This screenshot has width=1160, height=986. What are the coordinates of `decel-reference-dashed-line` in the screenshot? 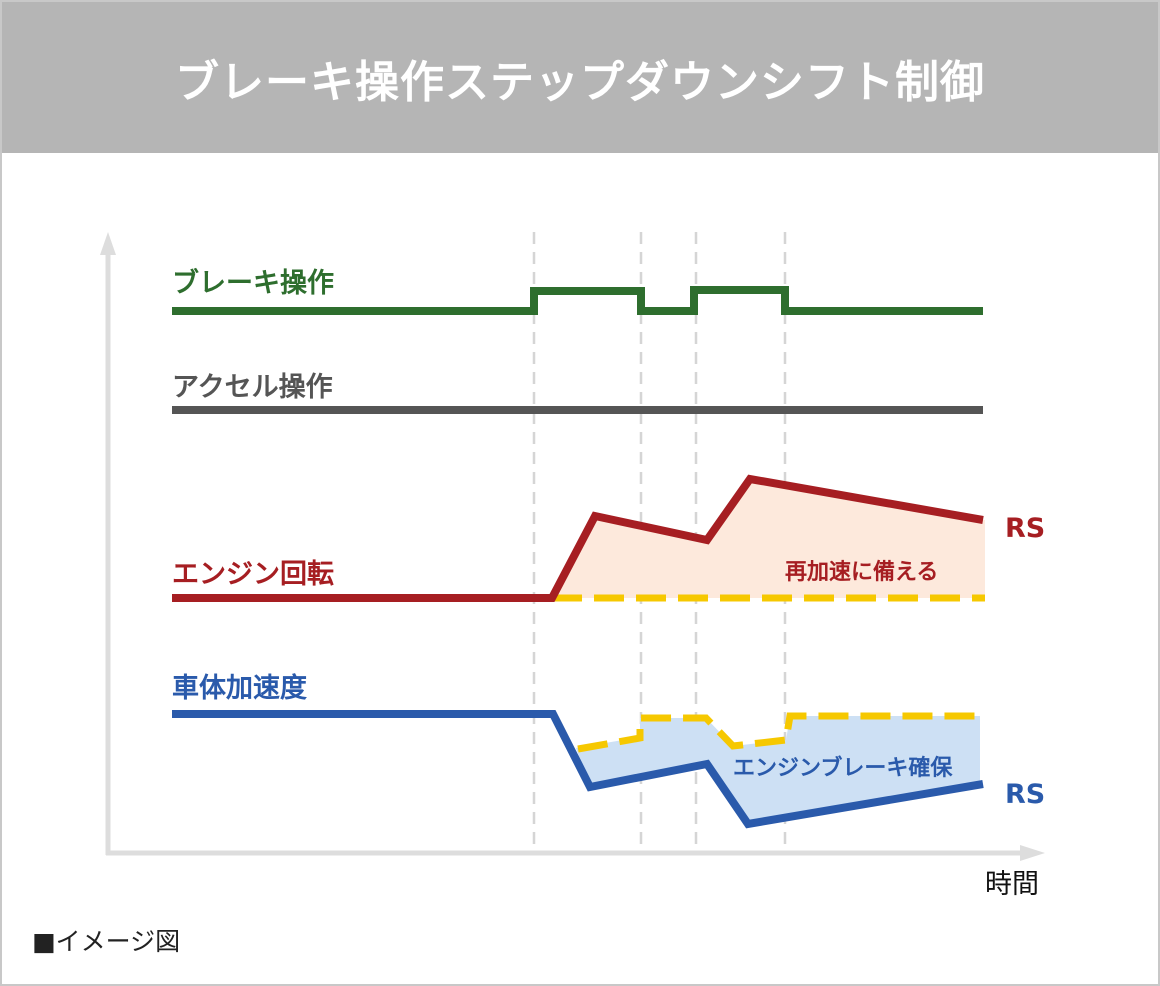 It's located at (778, 732).